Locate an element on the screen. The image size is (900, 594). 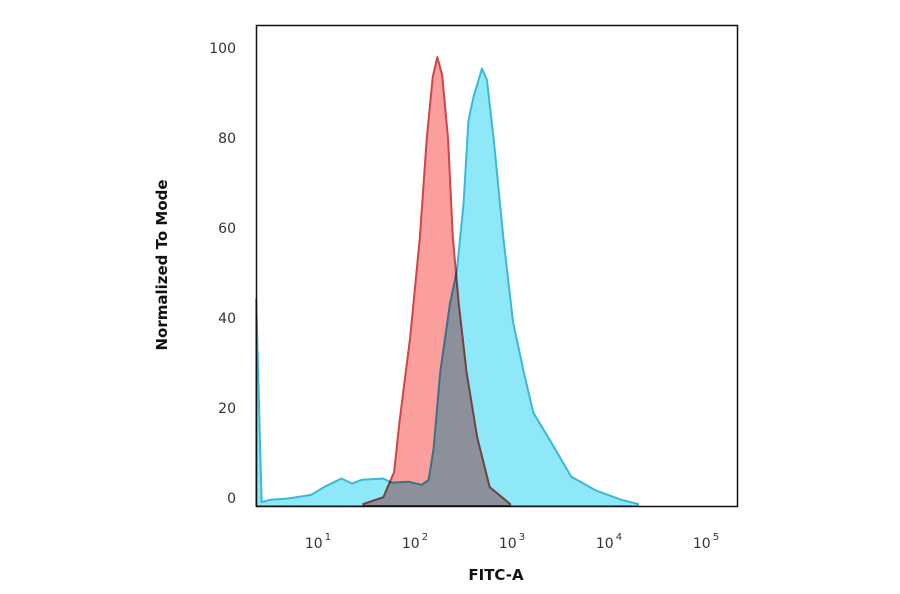
x-tick-label: 10 2 is located at coordinates (415, 542).